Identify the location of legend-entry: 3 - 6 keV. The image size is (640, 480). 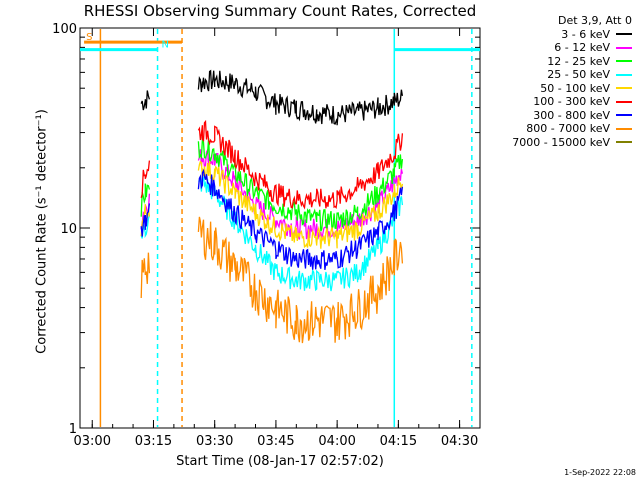
(572, 35).